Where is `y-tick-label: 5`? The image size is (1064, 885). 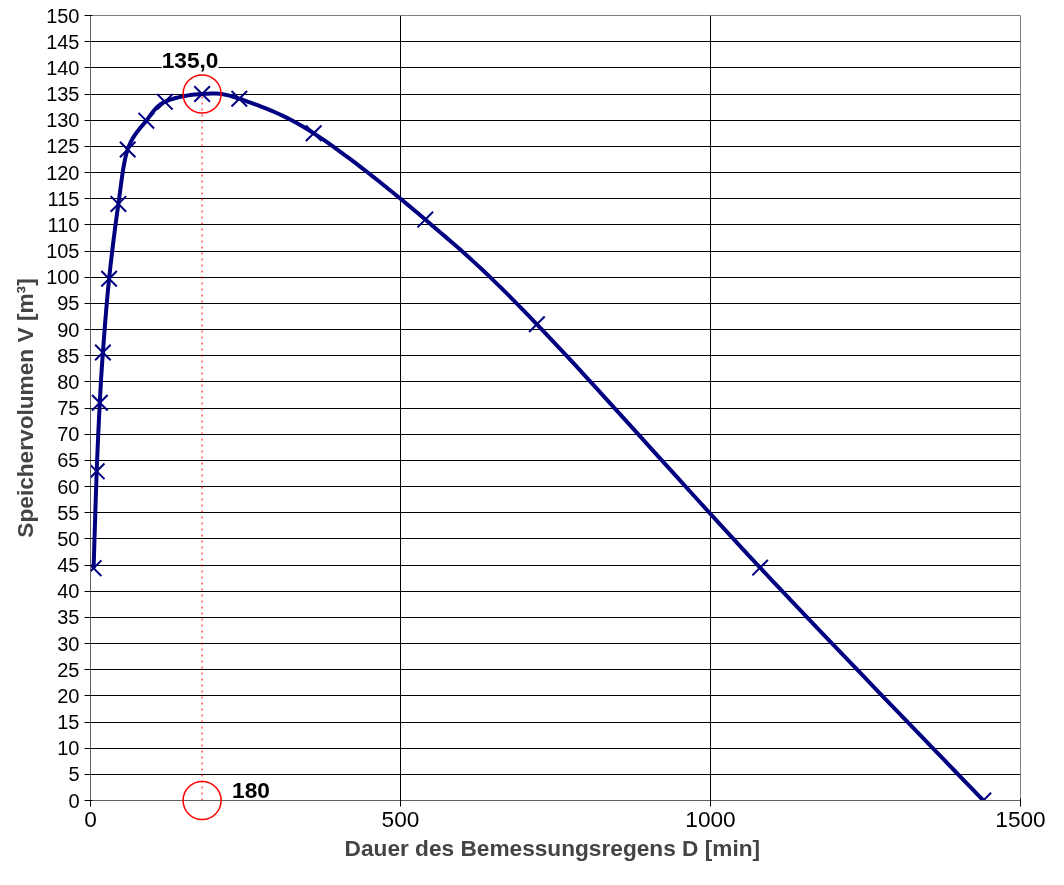 y-tick-label: 5 is located at coordinates (74, 774).